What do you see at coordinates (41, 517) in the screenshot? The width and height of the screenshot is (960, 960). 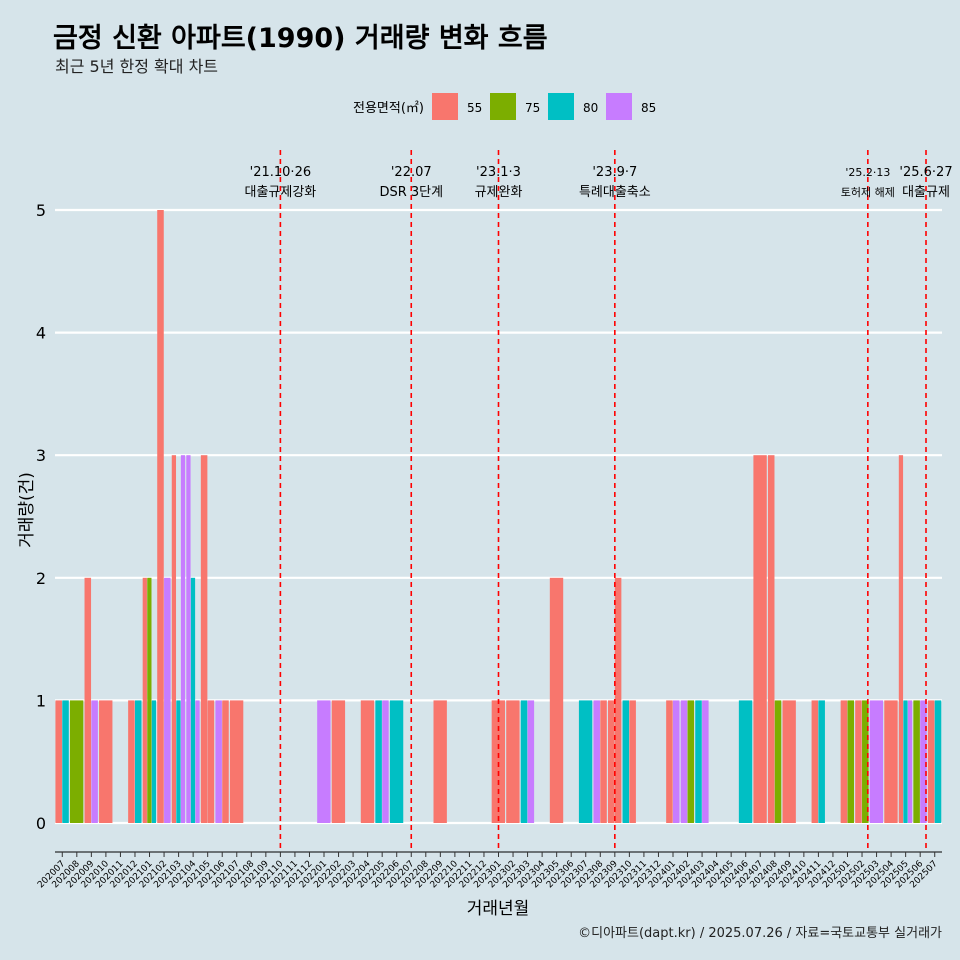 I see `y-axis-labels: 0 1 2 3 4 5` at bounding box center [41, 517].